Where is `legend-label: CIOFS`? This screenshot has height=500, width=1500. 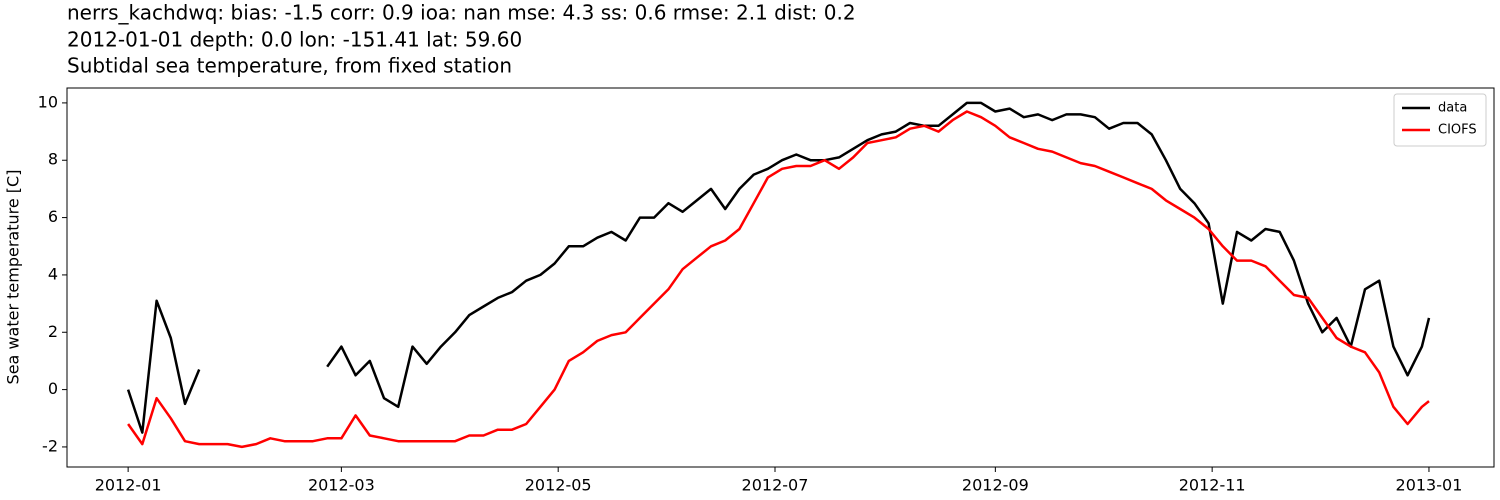 legend-label: CIOFS is located at coordinates (1457, 130).